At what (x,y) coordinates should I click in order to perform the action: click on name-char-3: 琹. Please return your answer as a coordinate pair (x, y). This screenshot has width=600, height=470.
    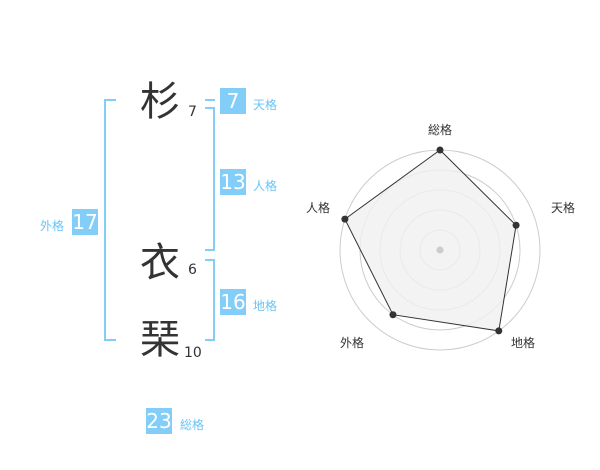
    Looking at the image, I should click on (160, 340).